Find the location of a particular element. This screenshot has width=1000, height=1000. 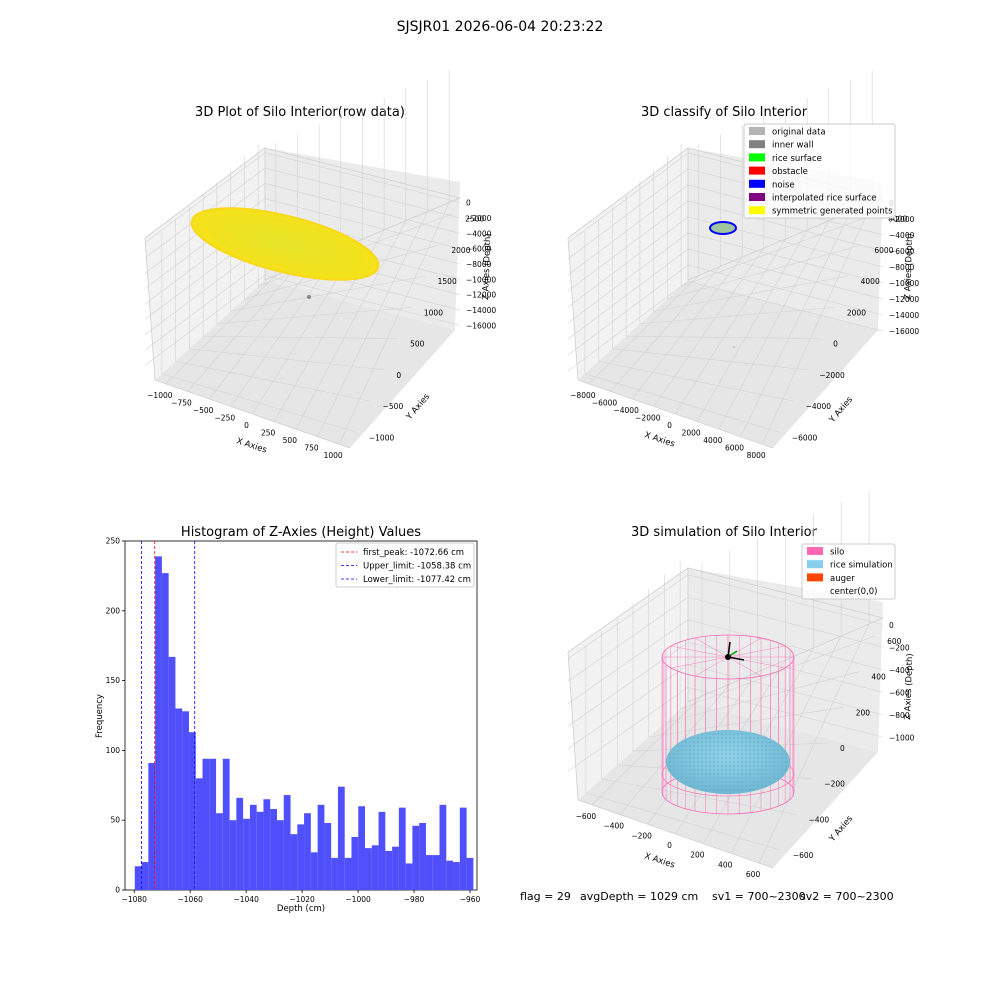

z-tick-label: −4000 is located at coordinates (902, 235).